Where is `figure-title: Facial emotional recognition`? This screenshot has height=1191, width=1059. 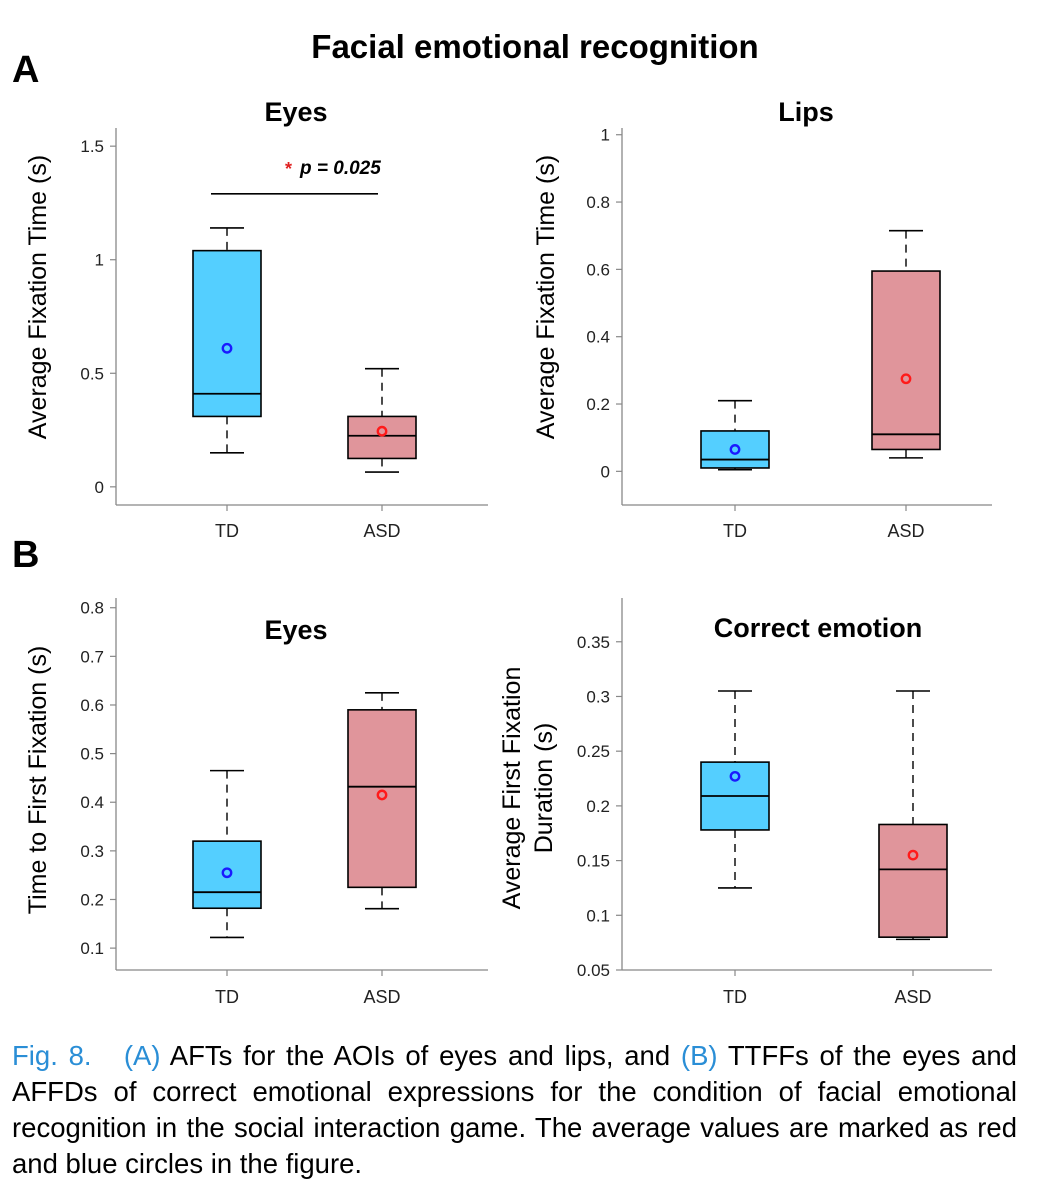
figure-title: Facial emotional recognition is located at coordinates (534, 46).